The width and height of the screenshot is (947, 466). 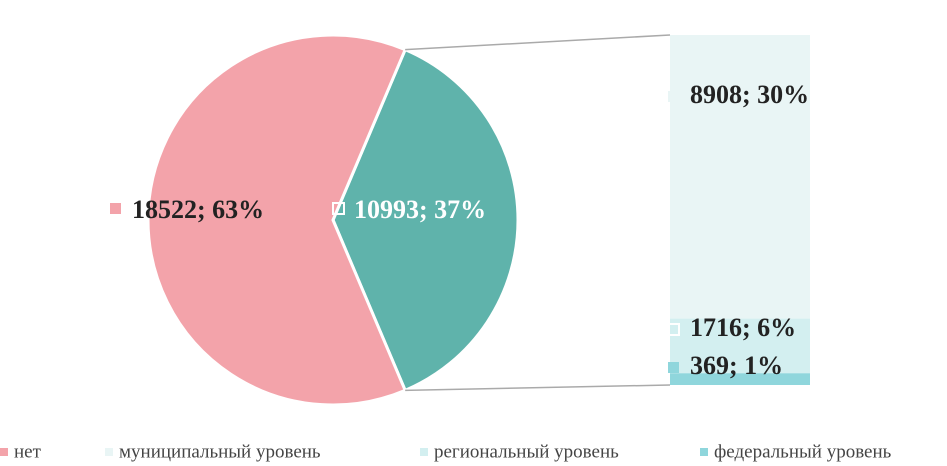 What do you see at coordinates (420, 209) in the screenshot?
I see `data-label: 10993; 37%` at bounding box center [420, 209].